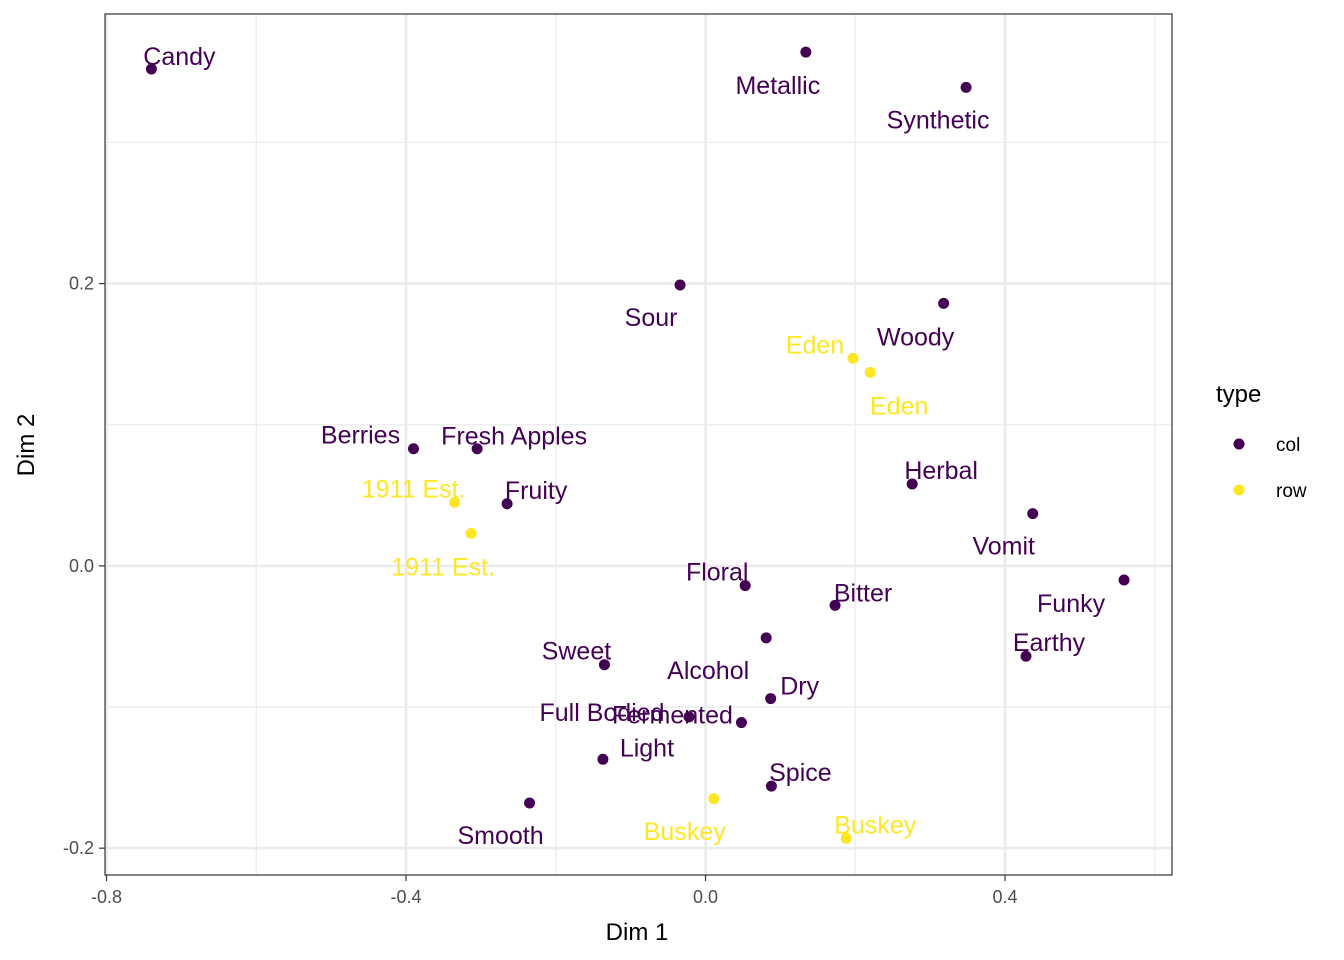 Image resolution: width=1344 pixels, height=960 pixels. I want to click on col-point-label: Earthy, so click(1049, 643).